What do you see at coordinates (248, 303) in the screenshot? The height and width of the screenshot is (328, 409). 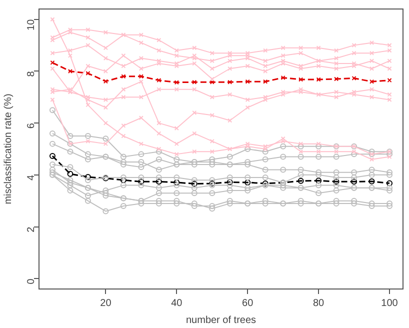 I see `x-tick-label: 60` at bounding box center [248, 303].